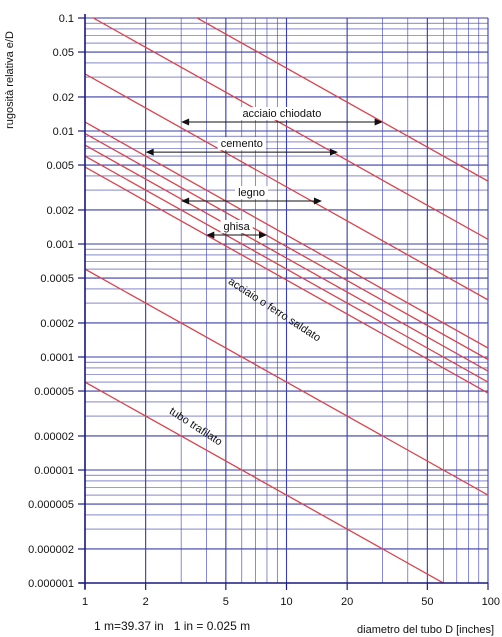 The height and width of the screenshot is (637, 502). I want to click on range-label: ghisa, so click(236, 227).